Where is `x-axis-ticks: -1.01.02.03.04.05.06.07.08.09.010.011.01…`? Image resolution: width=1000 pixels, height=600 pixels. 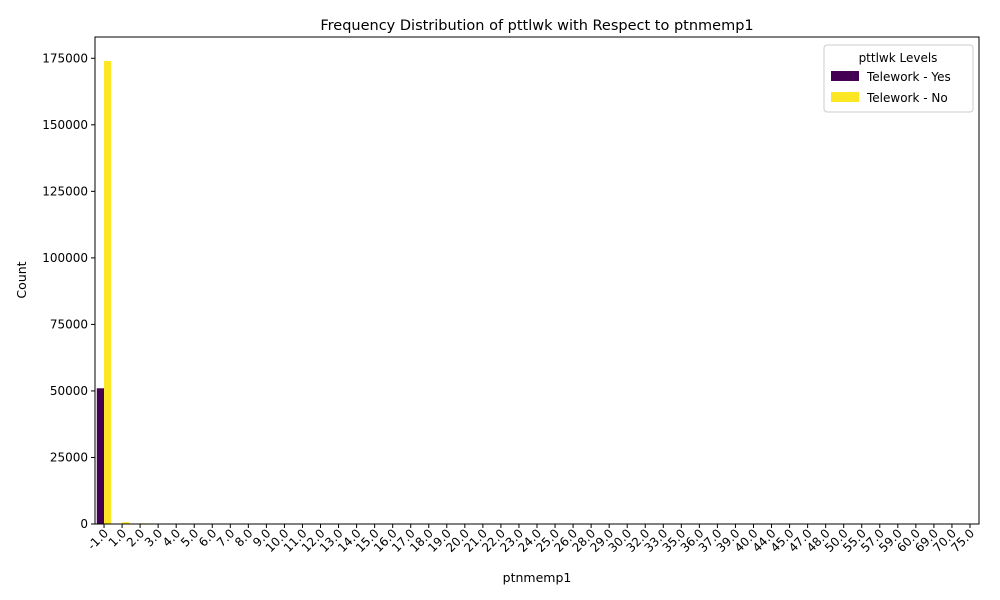 x-axis-ticks: -1.01.02.03.04.05.06.07.08.09.010.011.01… is located at coordinates (531, 539).